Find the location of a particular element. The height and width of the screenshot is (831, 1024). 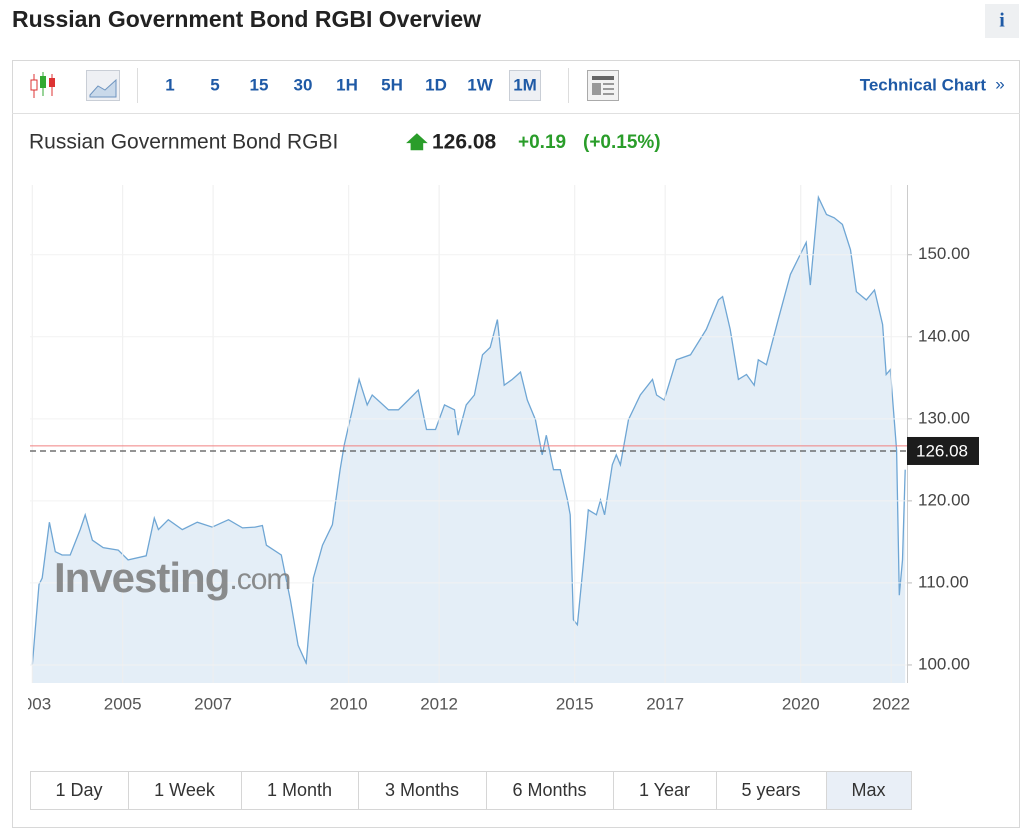

interval-button: 1D is located at coordinates (436, 84).